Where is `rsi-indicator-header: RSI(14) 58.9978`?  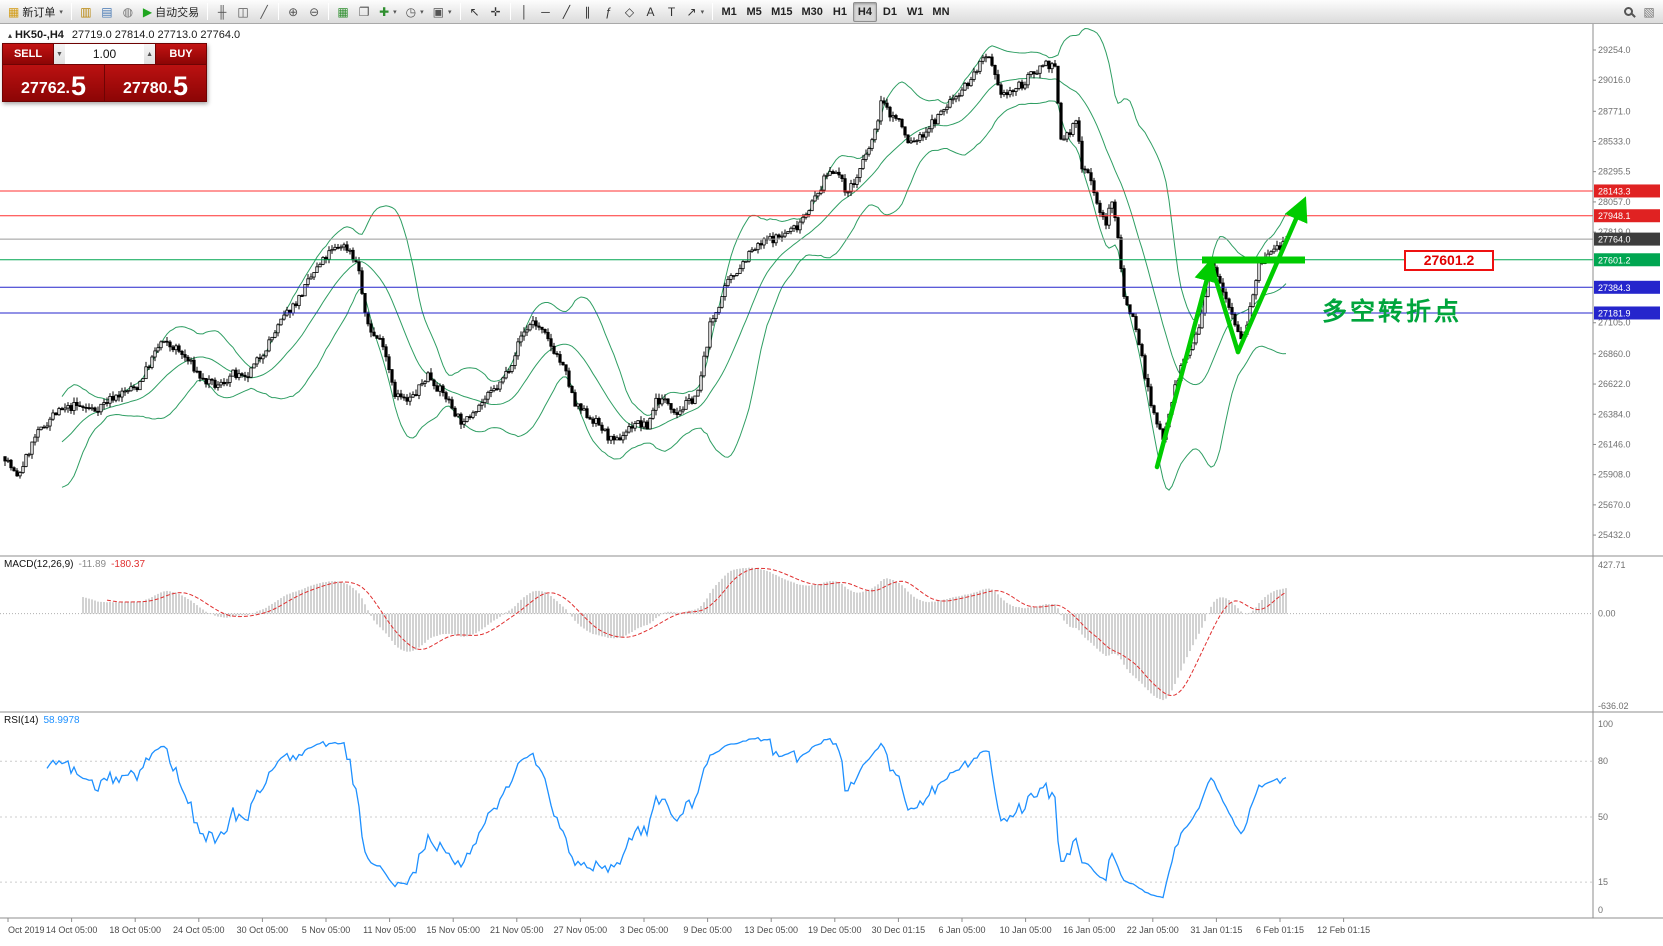 rsi-indicator-header: RSI(14) 58.9978 is located at coordinates (42, 720).